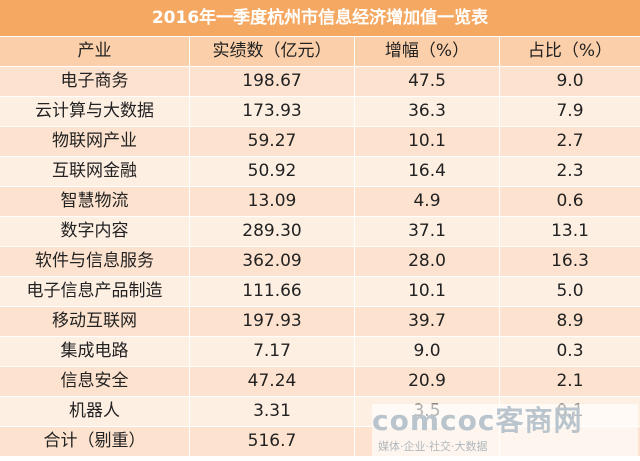  What do you see at coordinates (427, 51) in the screenshot?
I see `header-cell: 增幅（%）` at bounding box center [427, 51].